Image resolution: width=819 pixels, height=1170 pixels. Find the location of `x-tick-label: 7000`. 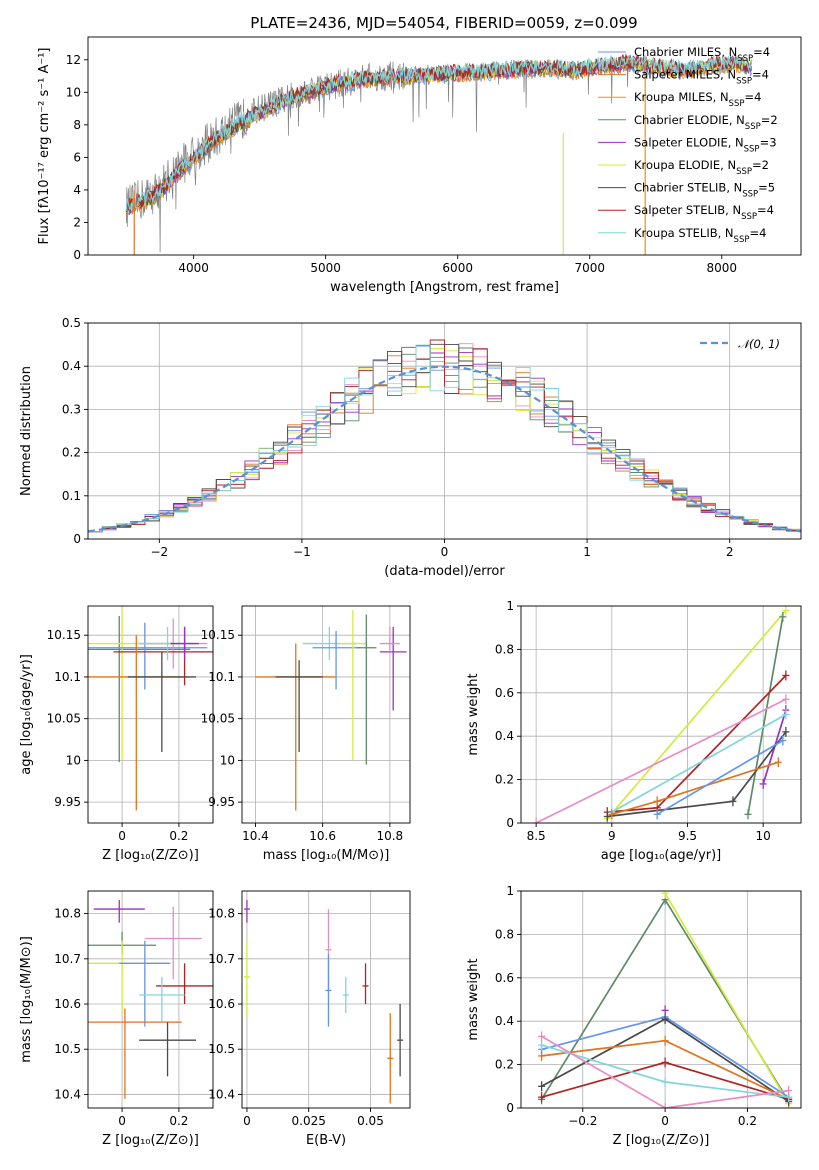

x-tick-label: 7000 is located at coordinates (589, 268).